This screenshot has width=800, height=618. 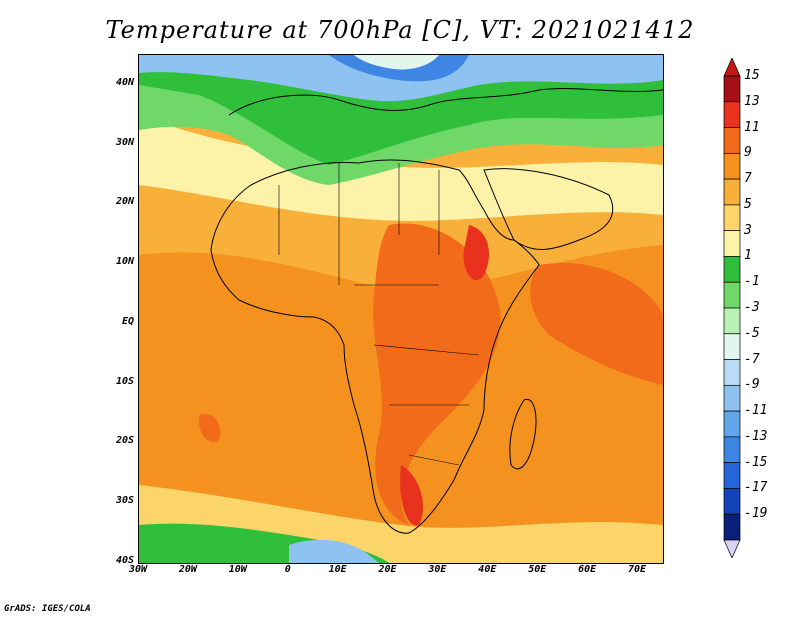 What do you see at coordinates (752, 282) in the screenshot?
I see `colorbar-label: -1` at bounding box center [752, 282].